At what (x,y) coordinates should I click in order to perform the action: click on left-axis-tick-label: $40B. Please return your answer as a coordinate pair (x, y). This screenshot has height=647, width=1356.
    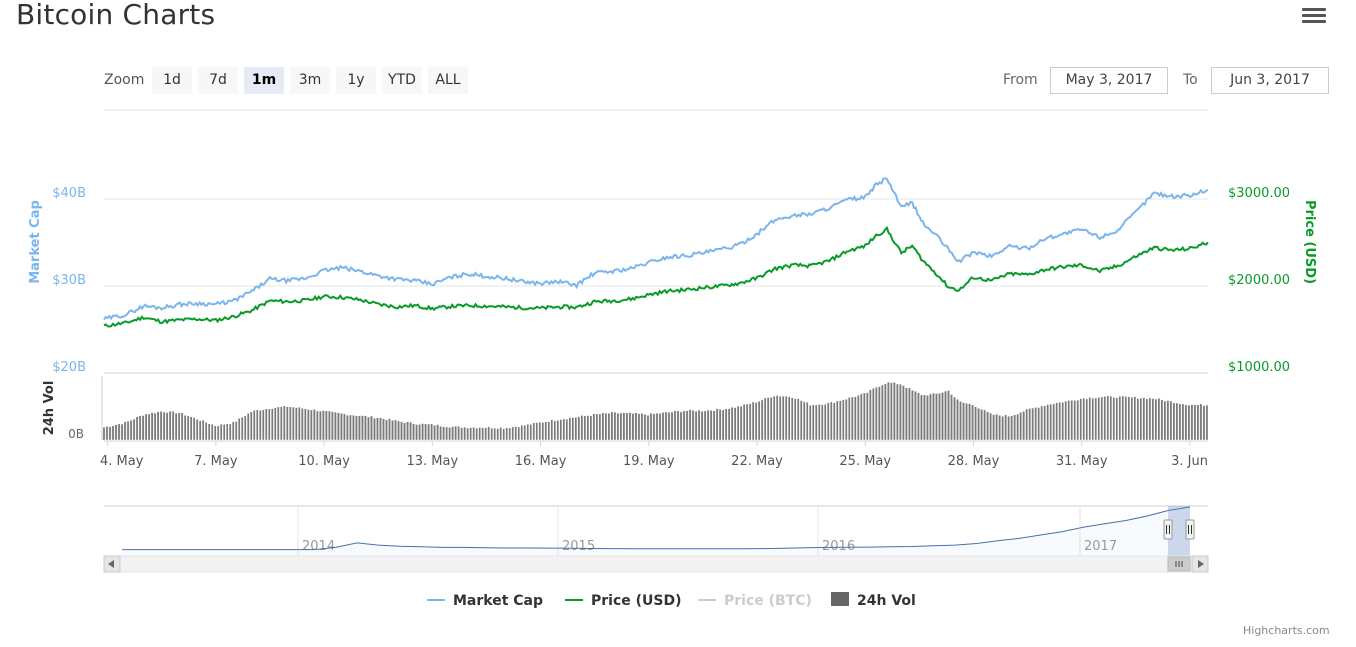
    Looking at the image, I should click on (69, 193).